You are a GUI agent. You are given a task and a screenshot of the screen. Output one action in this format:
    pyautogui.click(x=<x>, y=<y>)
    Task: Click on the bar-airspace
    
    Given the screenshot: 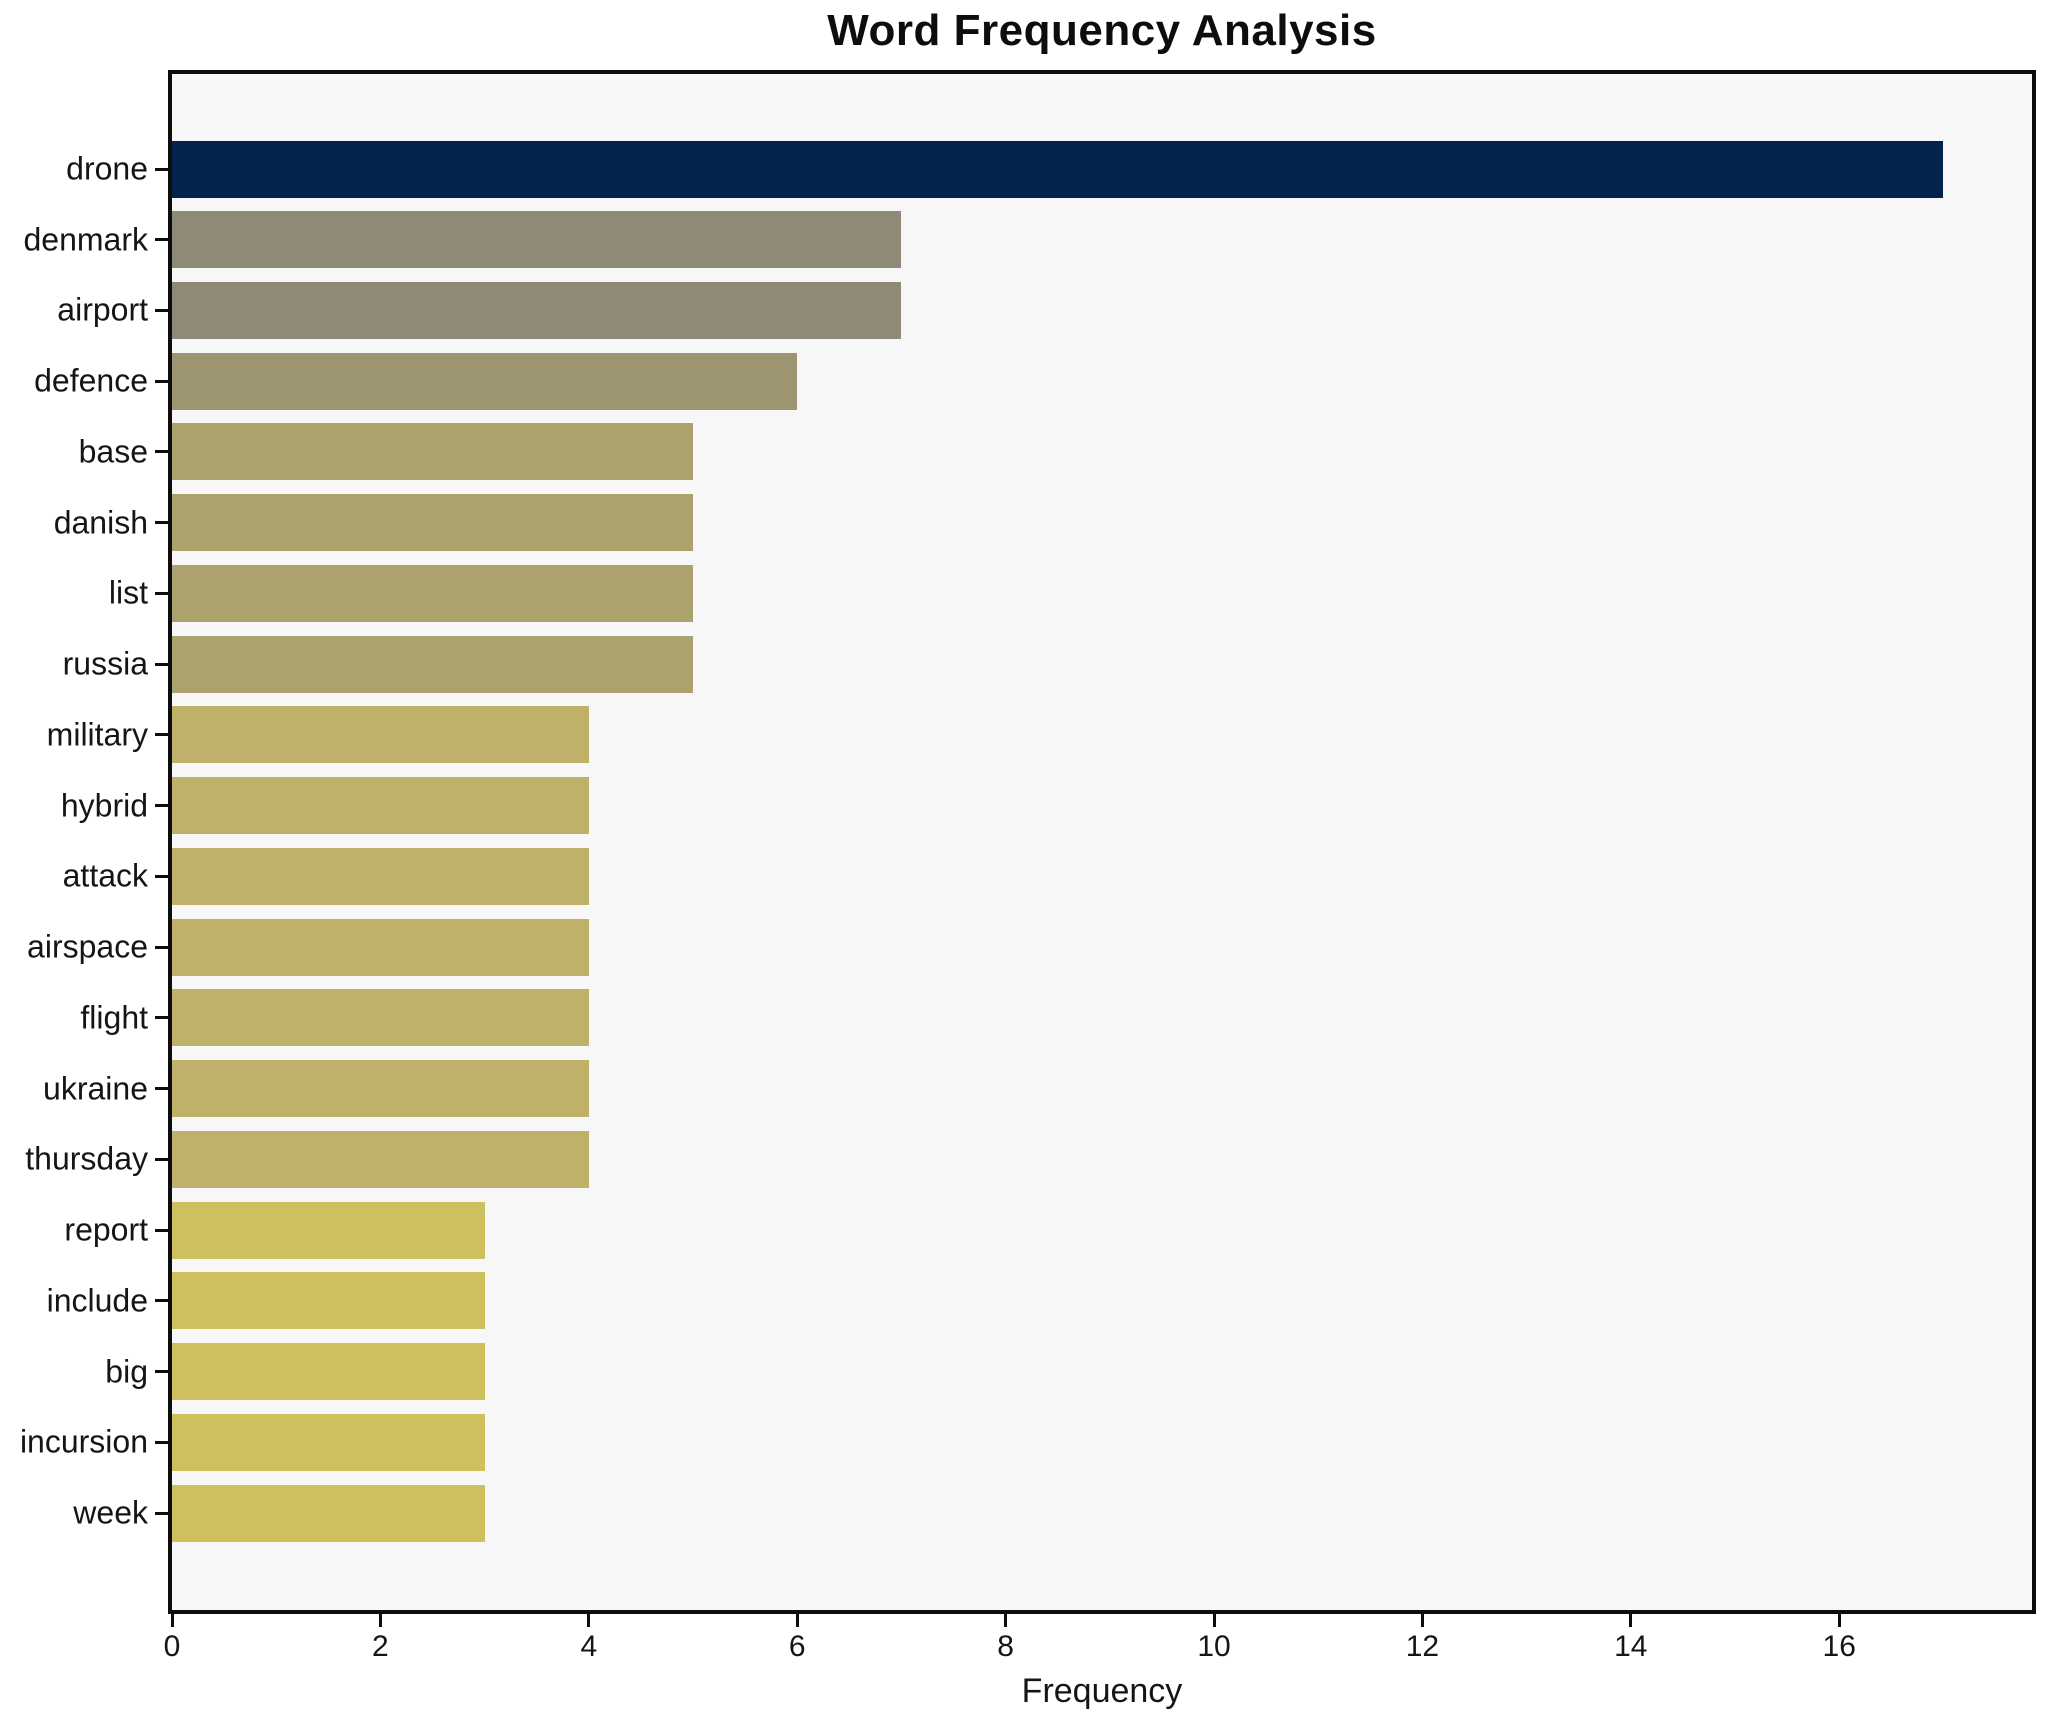 What is the action you would take?
    pyautogui.click(x=380, y=947)
    